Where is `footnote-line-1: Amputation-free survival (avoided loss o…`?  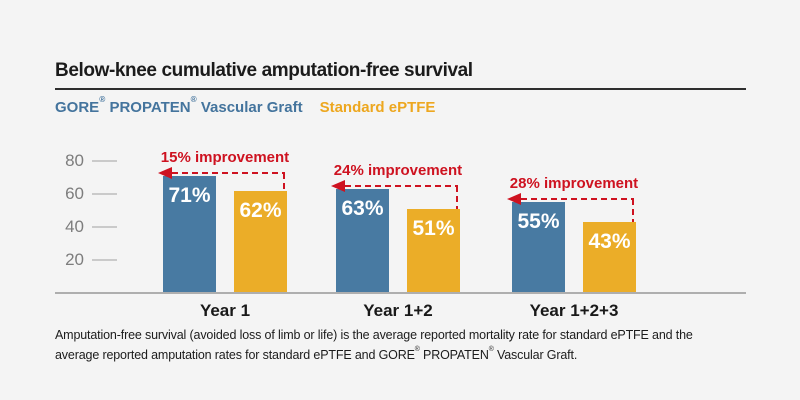
footnote-line-1: Amputation-free survival (avoided loss o… is located at coordinates (374, 335).